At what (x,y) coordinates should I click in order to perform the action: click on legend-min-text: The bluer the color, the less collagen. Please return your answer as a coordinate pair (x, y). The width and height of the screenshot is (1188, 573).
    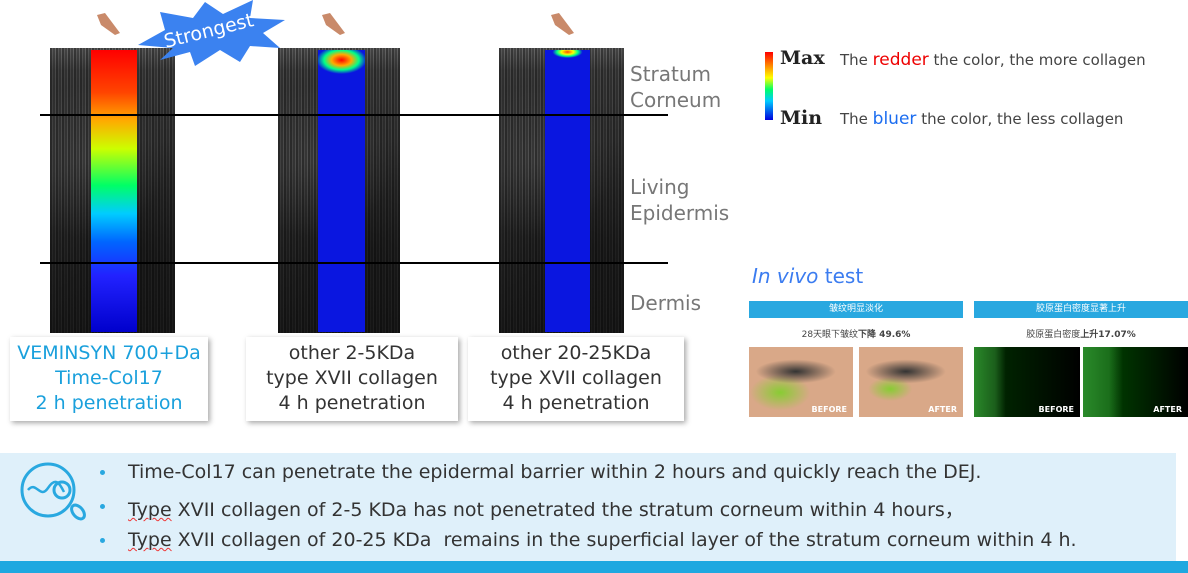
    Looking at the image, I should click on (981, 119).